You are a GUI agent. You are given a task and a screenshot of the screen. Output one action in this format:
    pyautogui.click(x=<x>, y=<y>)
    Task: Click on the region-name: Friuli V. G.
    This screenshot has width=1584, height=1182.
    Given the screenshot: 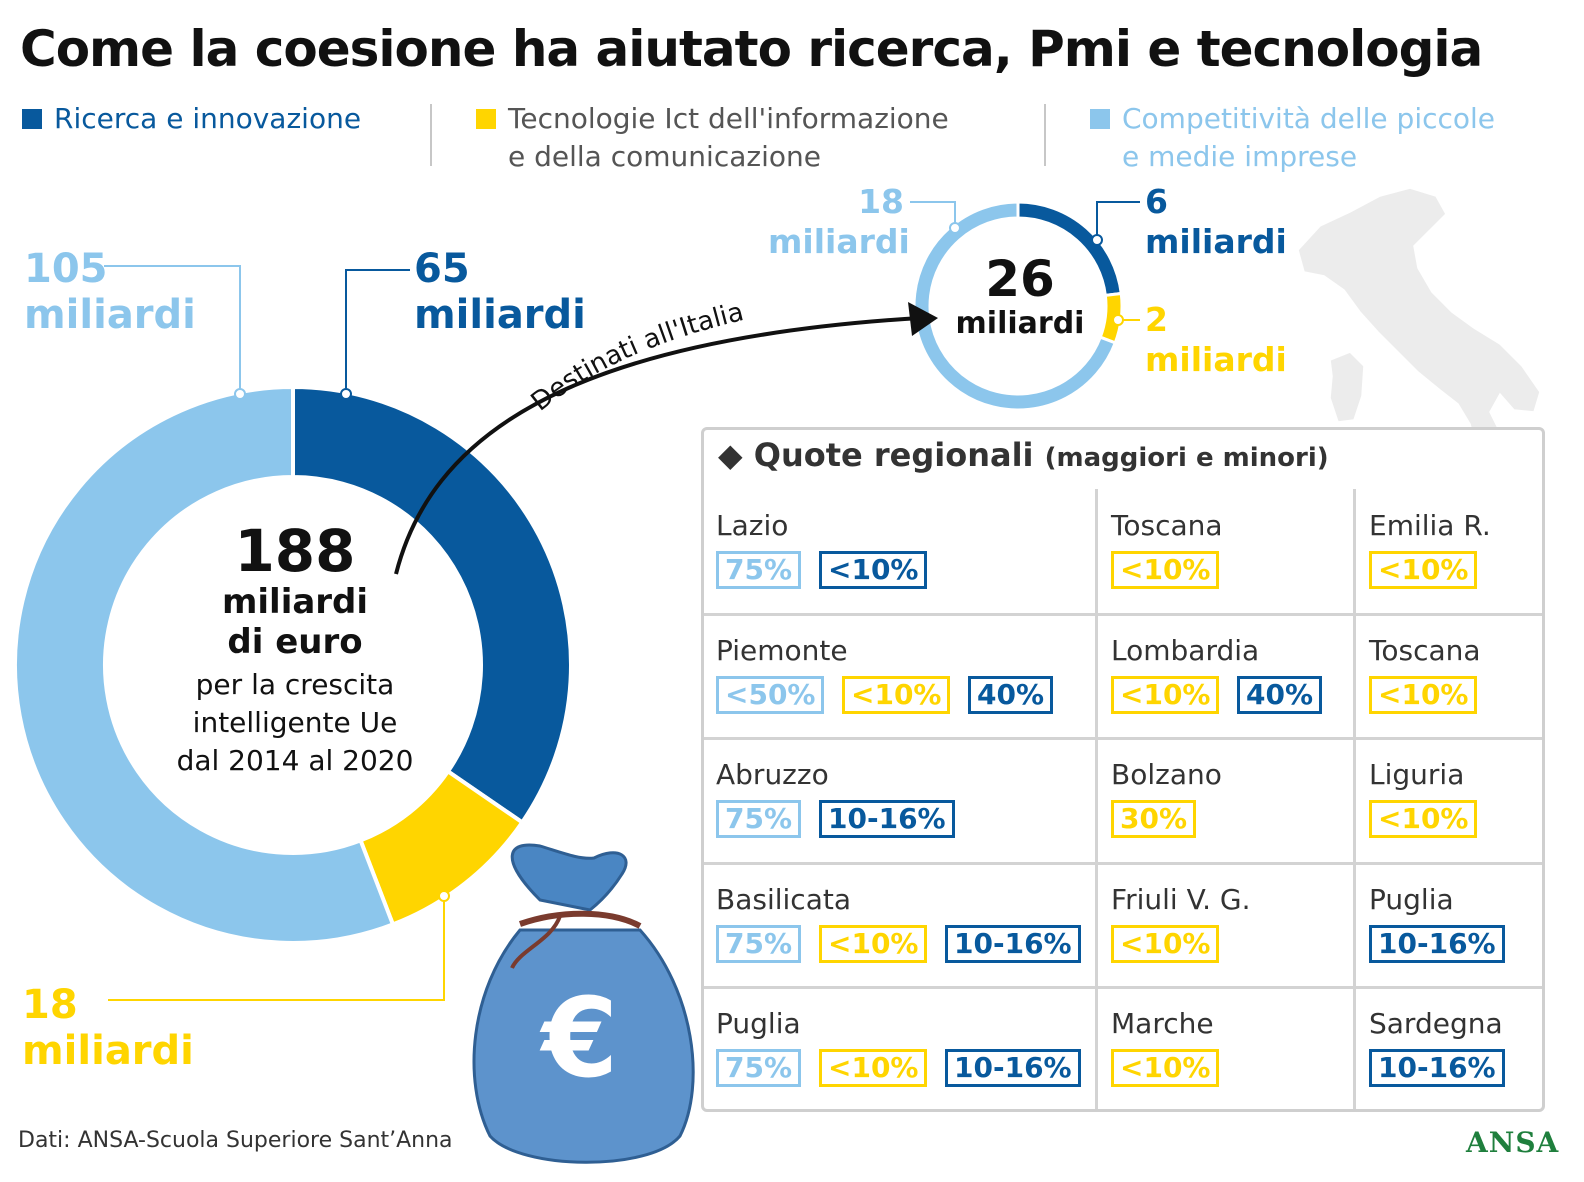 What is the action you would take?
    pyautogui.click(x=1181, y=899)
    